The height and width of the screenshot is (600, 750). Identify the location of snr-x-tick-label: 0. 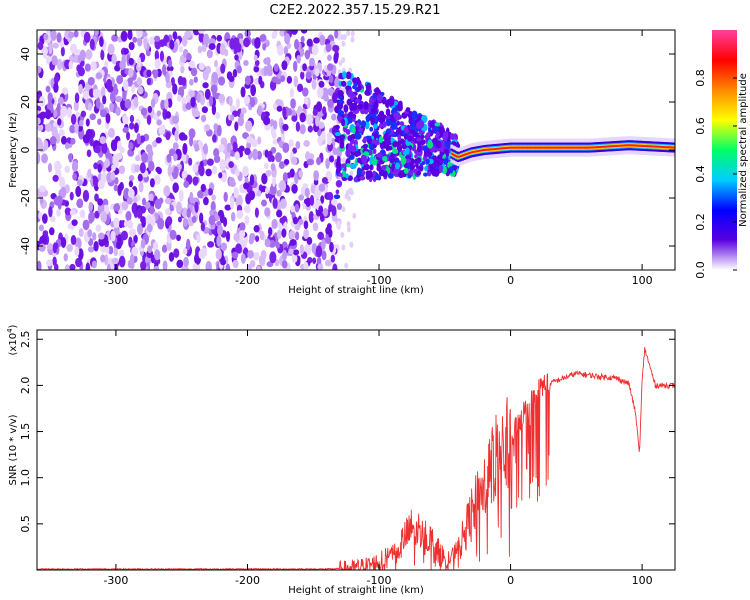
(510, 580).